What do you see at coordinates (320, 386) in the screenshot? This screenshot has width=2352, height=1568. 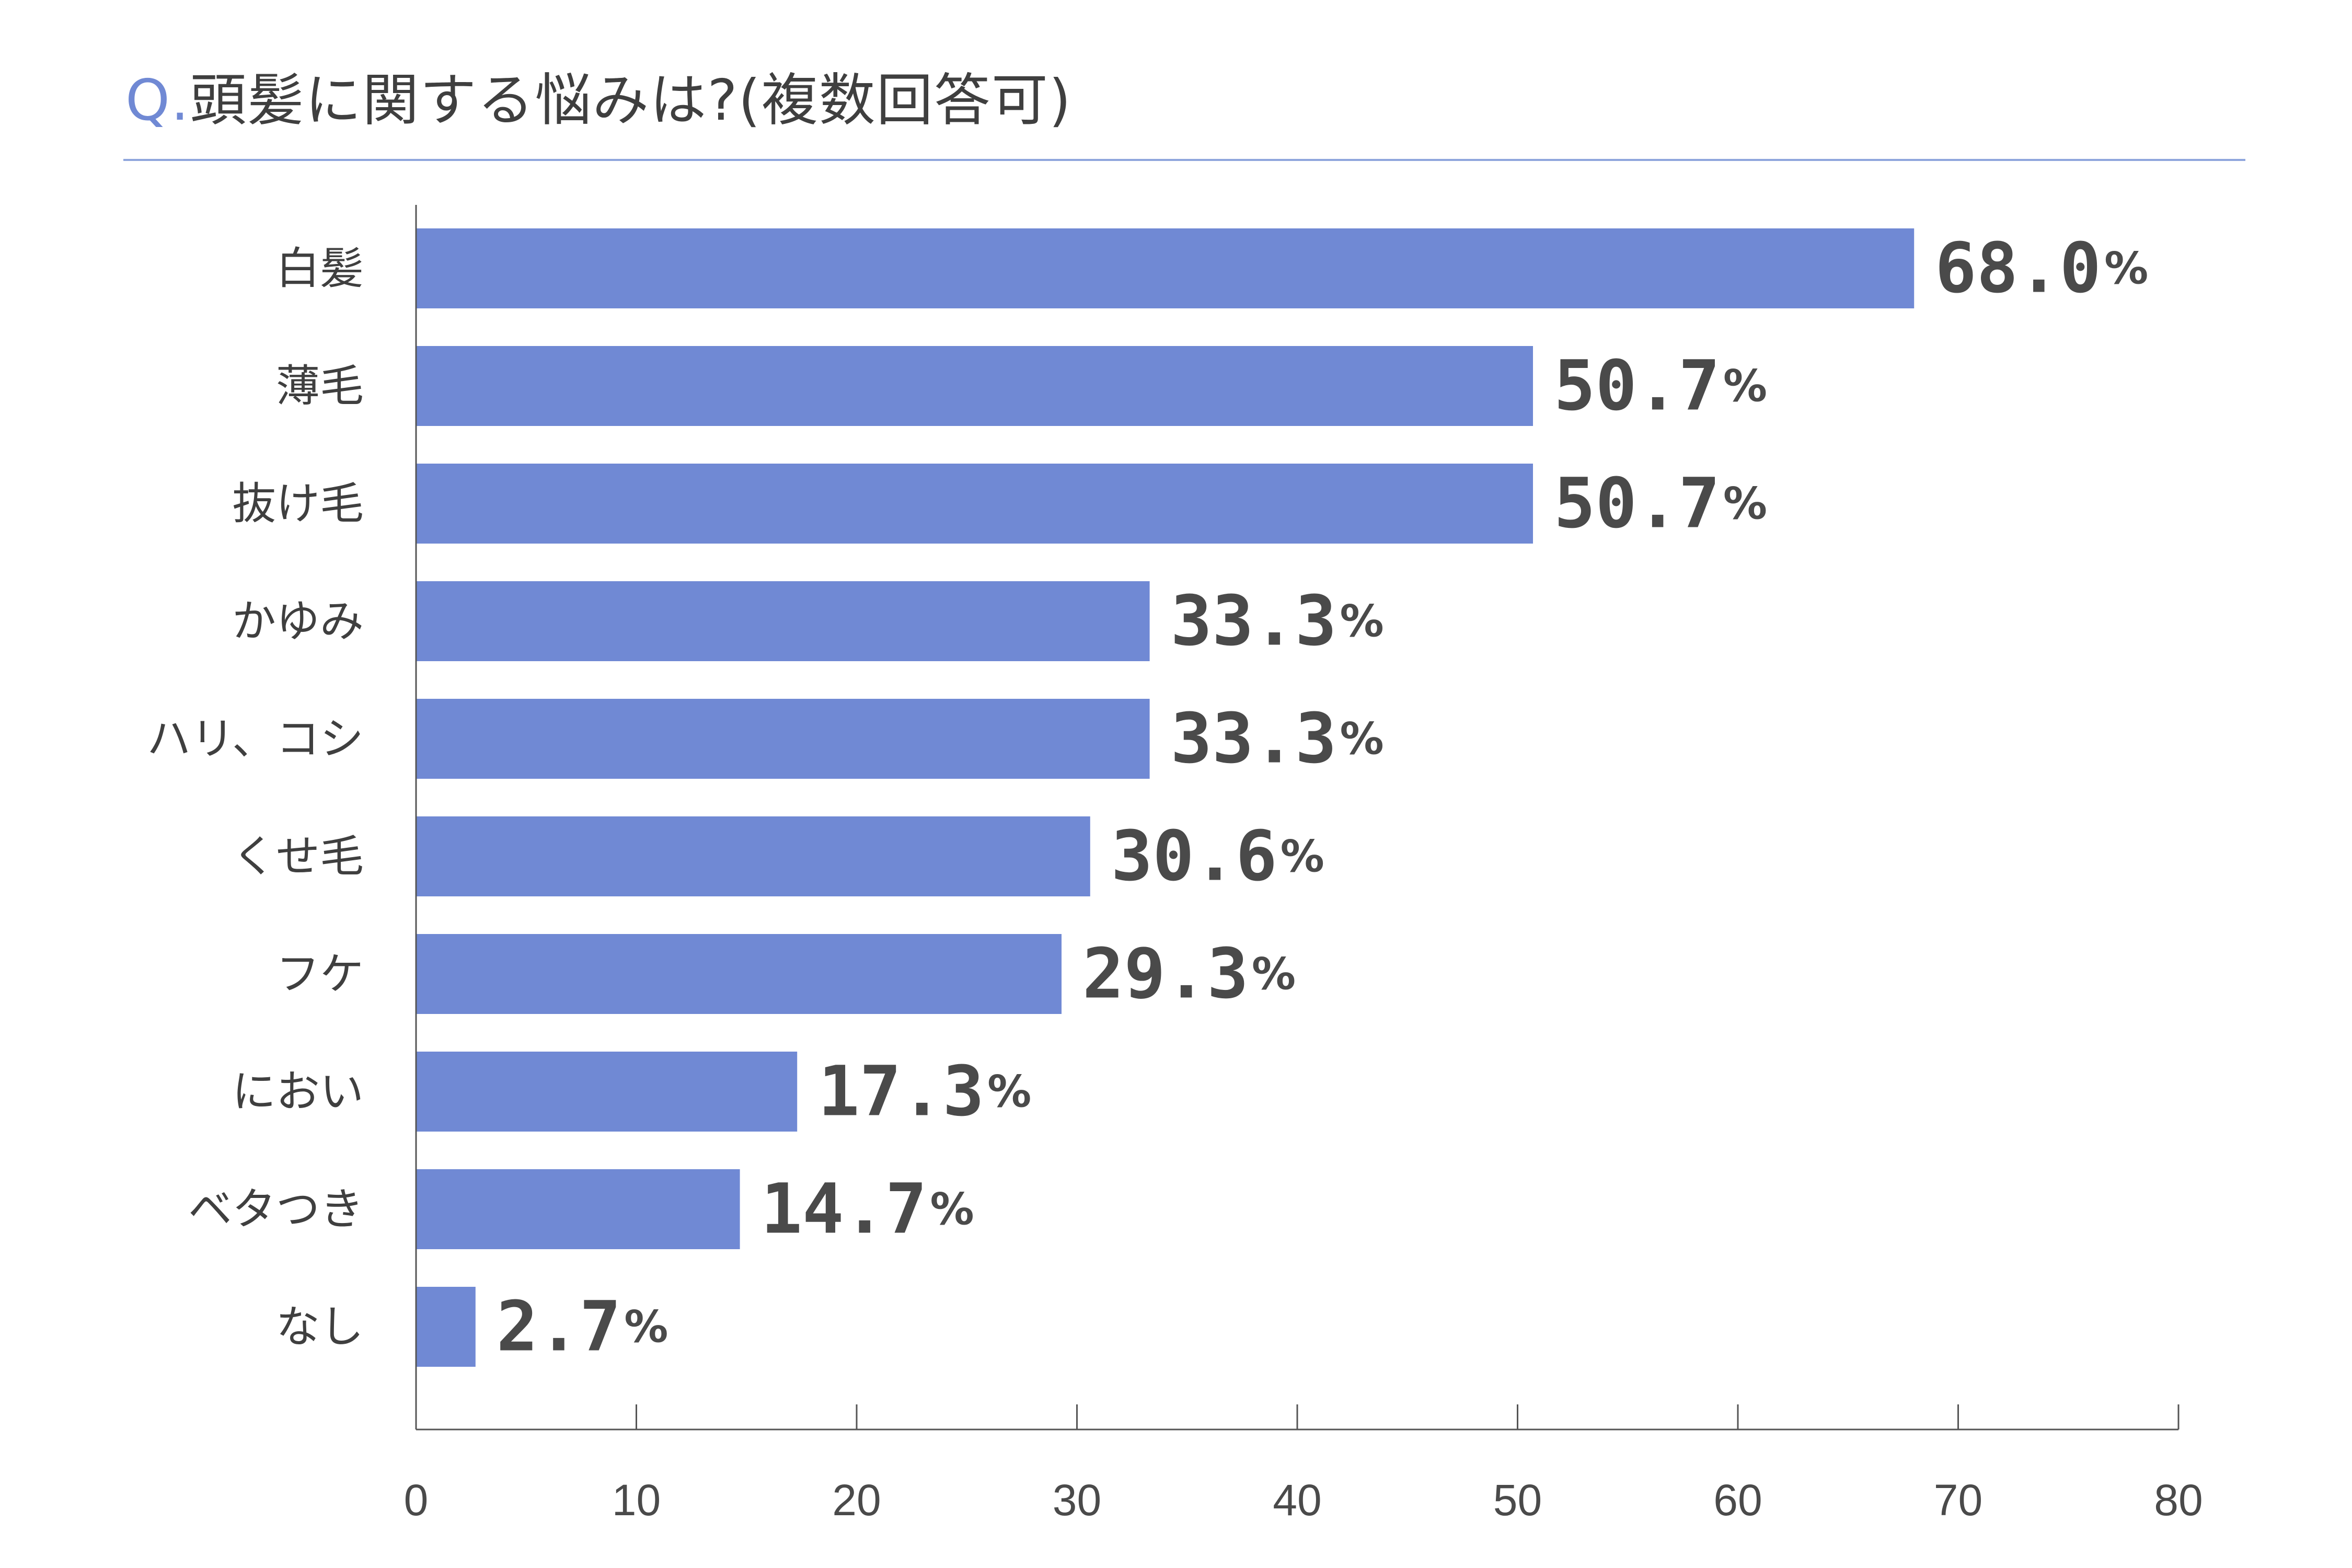 I see `category-label: 薄毛` at bounding box center [320, 386].